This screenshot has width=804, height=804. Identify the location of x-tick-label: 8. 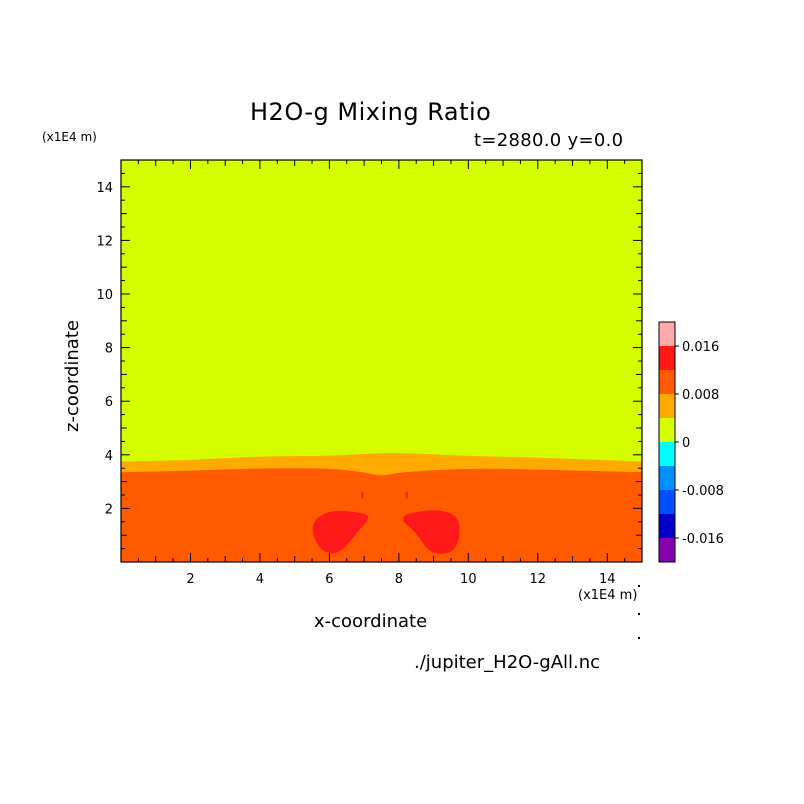
(399, 579).